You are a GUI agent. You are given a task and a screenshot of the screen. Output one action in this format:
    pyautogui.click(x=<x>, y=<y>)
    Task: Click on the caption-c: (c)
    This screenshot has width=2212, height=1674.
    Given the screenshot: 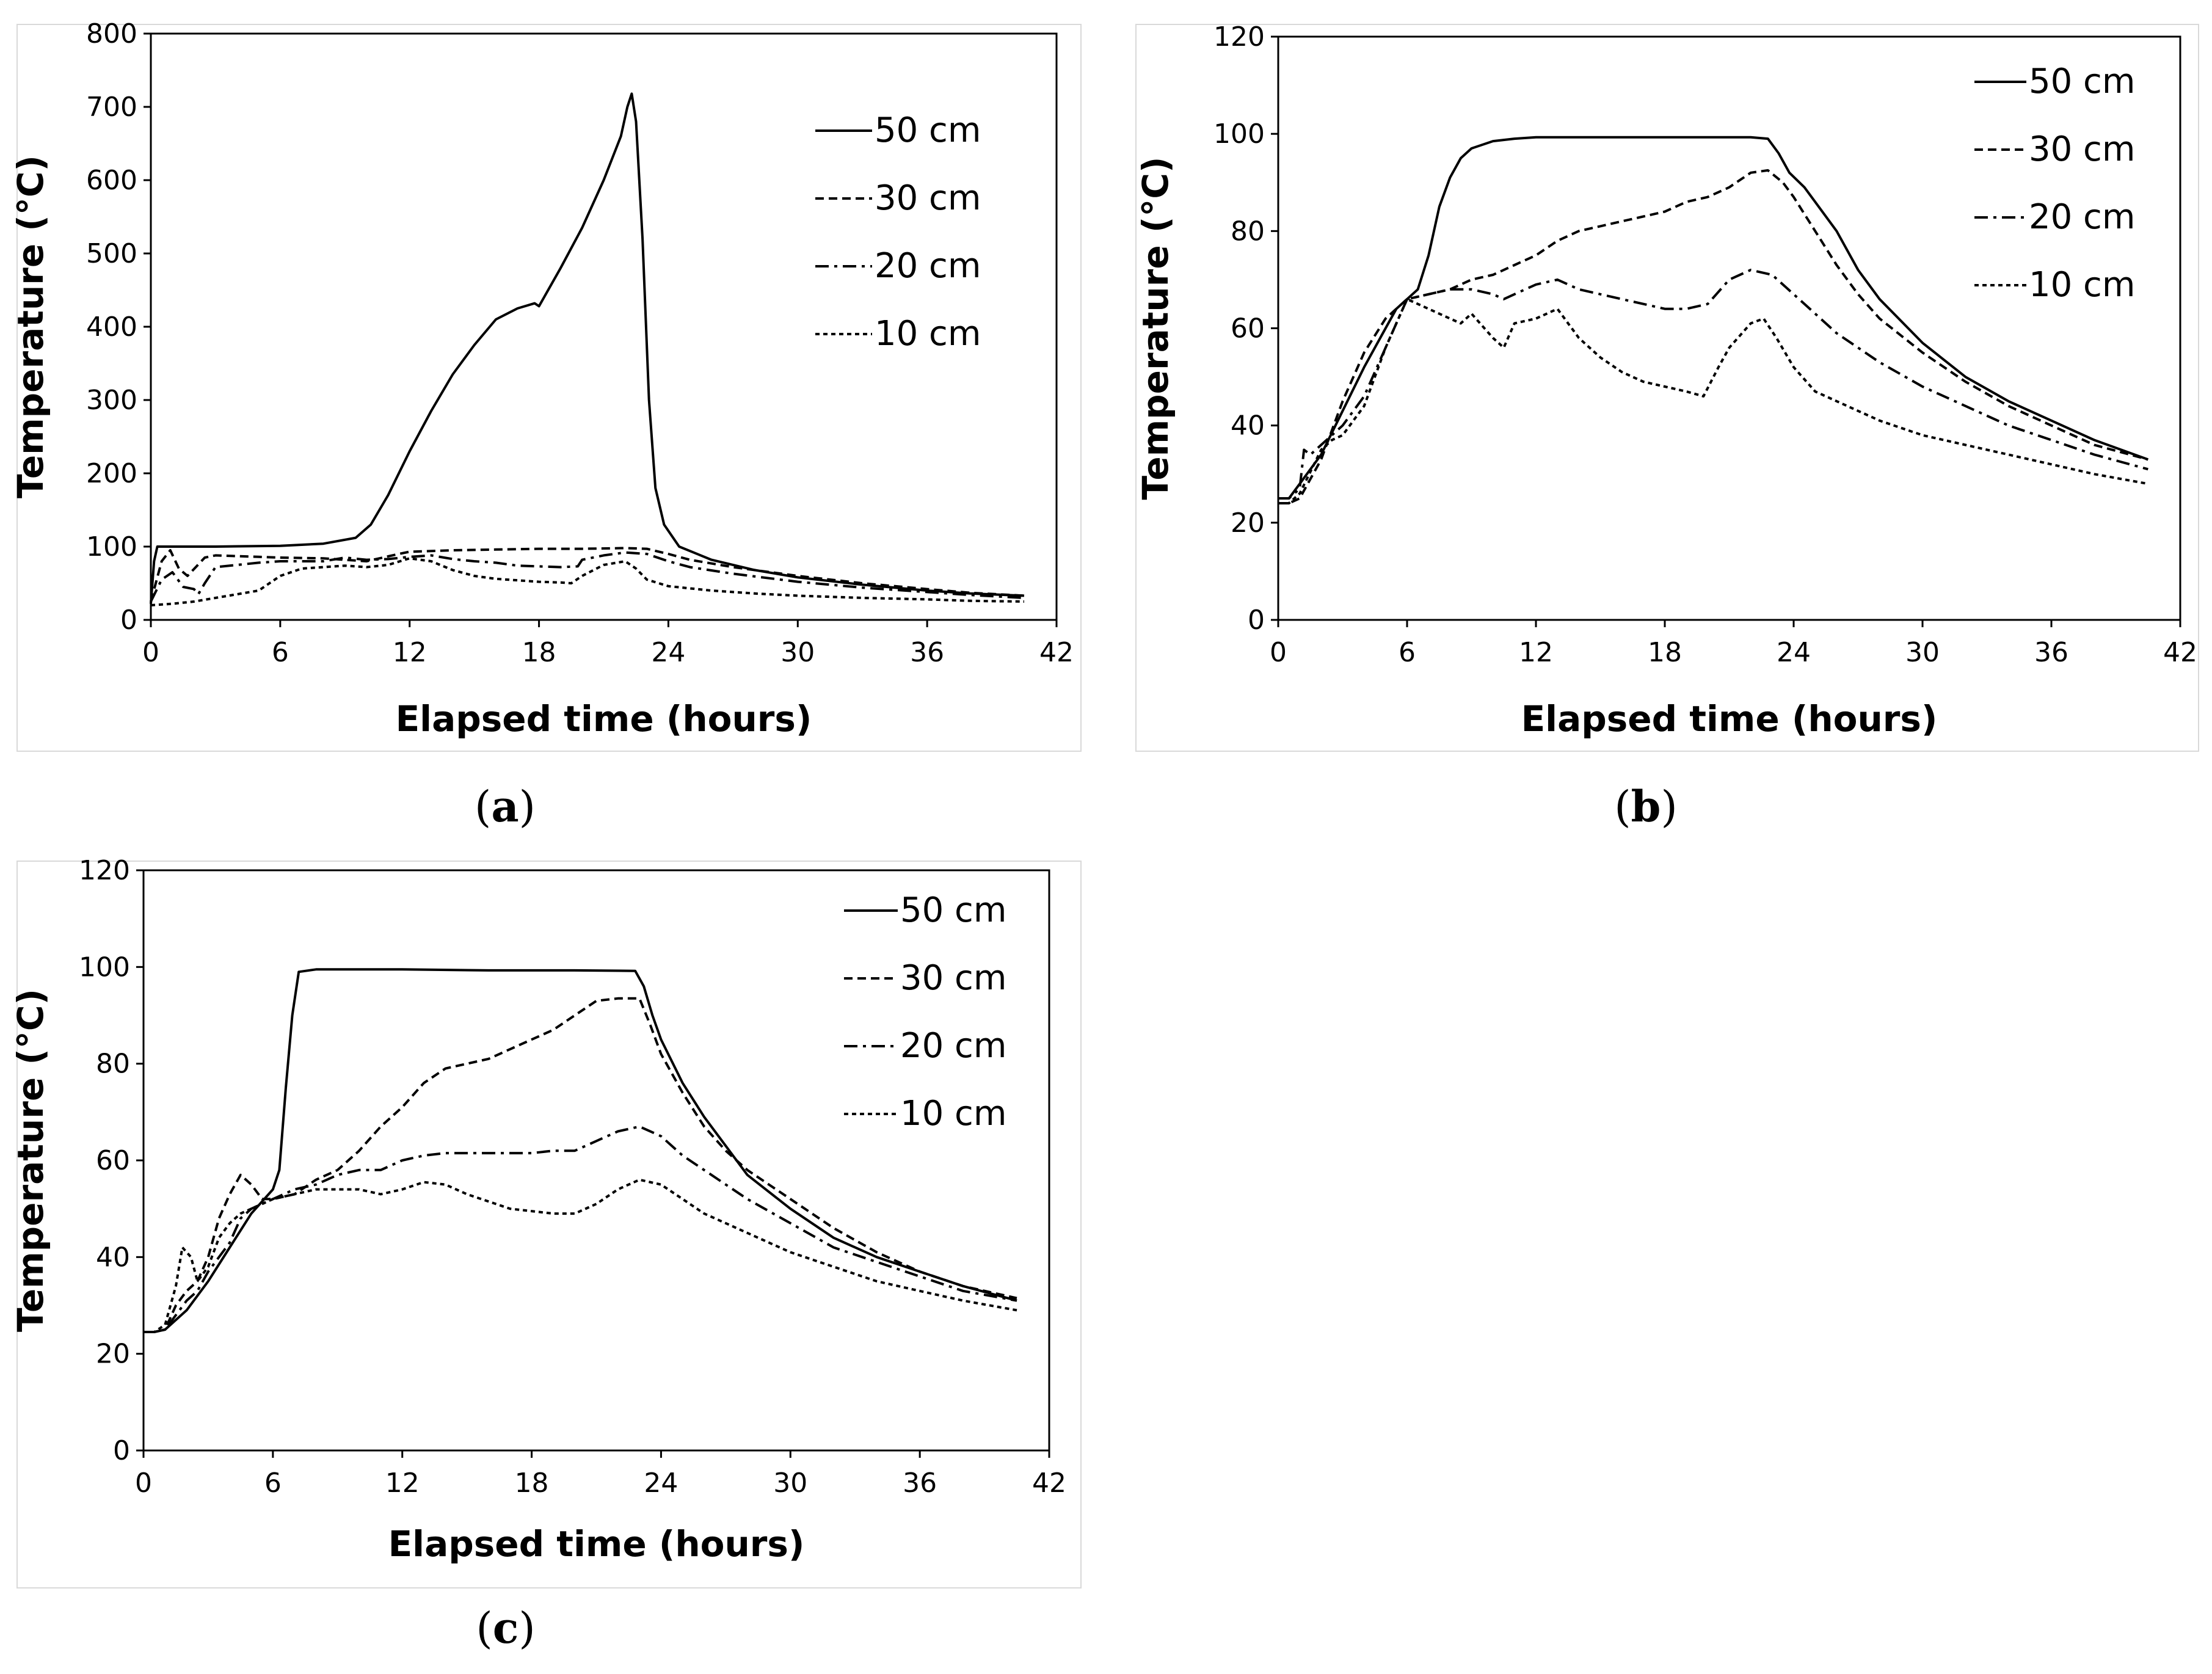 What is the action you would take?
    pyautogui.click(x=506, y=1628)
    